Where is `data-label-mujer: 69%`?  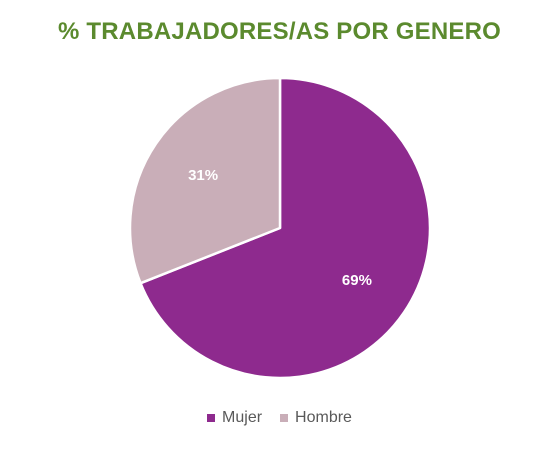 data-label-mujer: 69% is located at coordinates (357, 280).